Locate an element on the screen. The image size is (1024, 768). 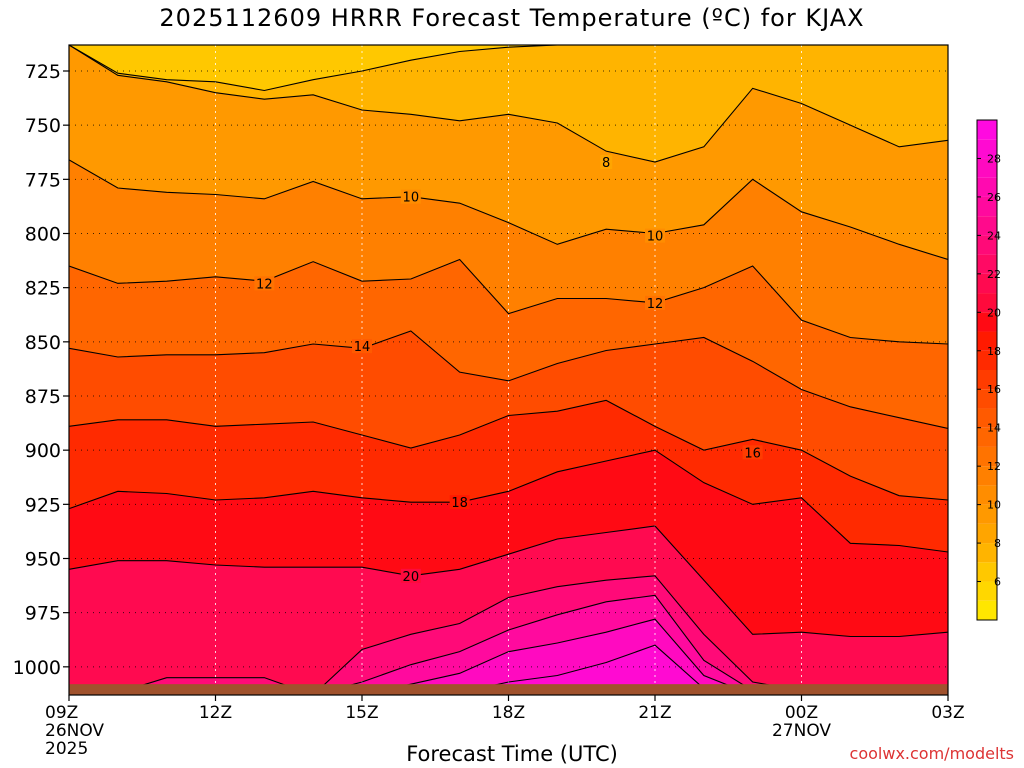
colorbar-label-14: 14 is located at coordinates (994, 428).